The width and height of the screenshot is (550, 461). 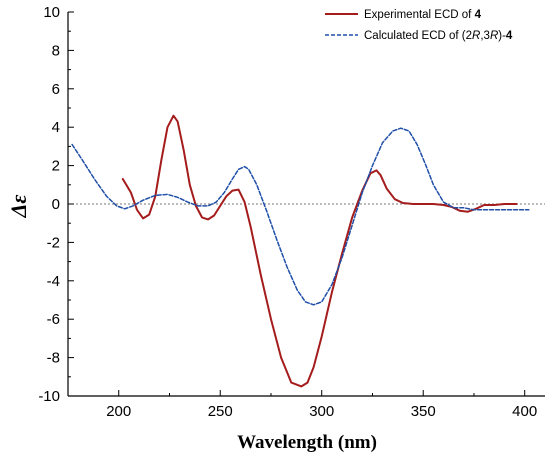 What do you see at coordinates (307, 442) in the screenshot?
I see `x-axis-title: Wavelength (nm)` at bounding box center [307, 442].